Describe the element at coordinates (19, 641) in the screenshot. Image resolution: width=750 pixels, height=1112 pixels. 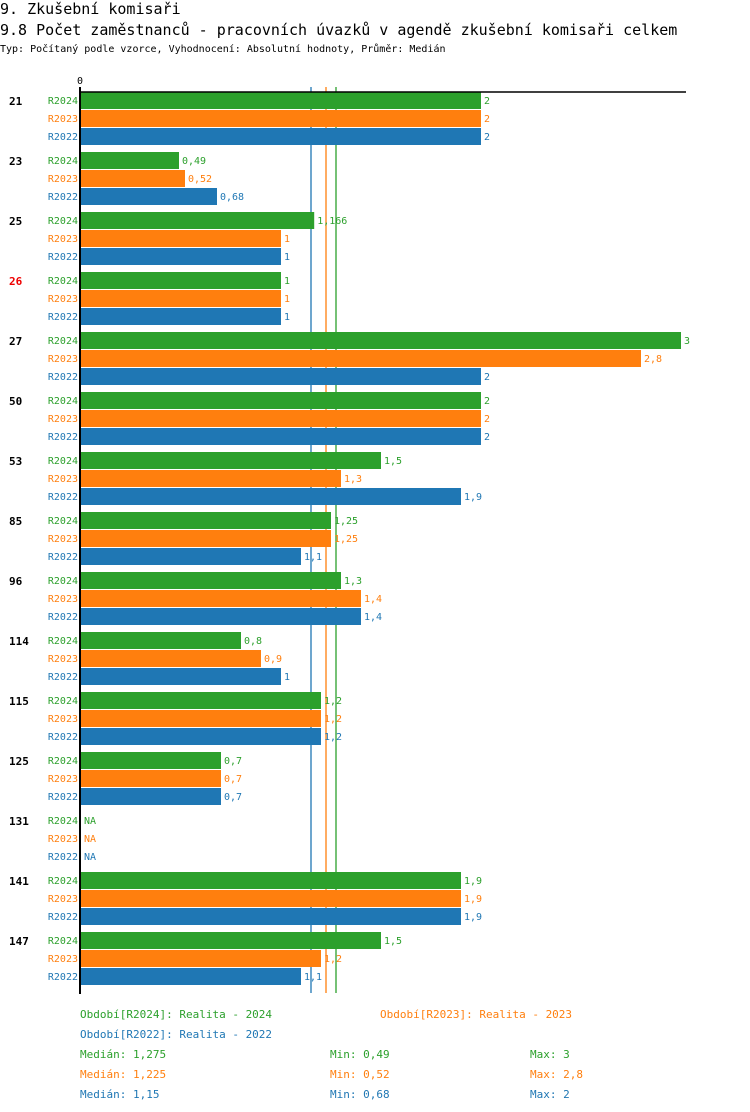
I see `category-label: 114` at that location.